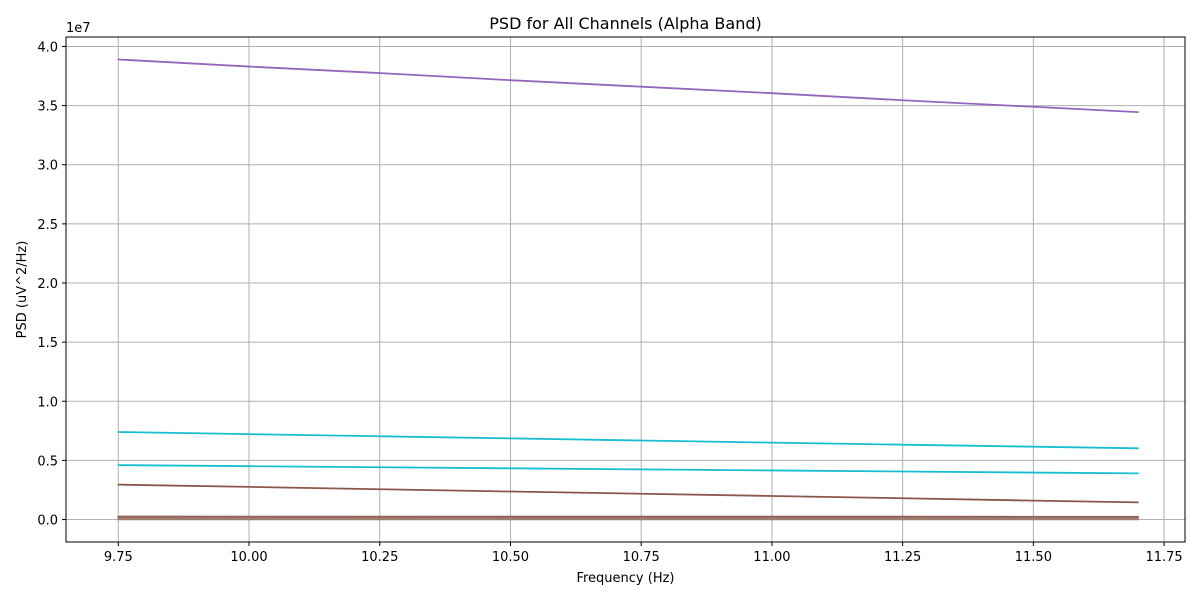 This screenshot has height=600, width=1200. What do you see at coordinates (771, 557) in the screenshot?
I see `x-tick-label: 11.00` at bounding box center [771, 557].